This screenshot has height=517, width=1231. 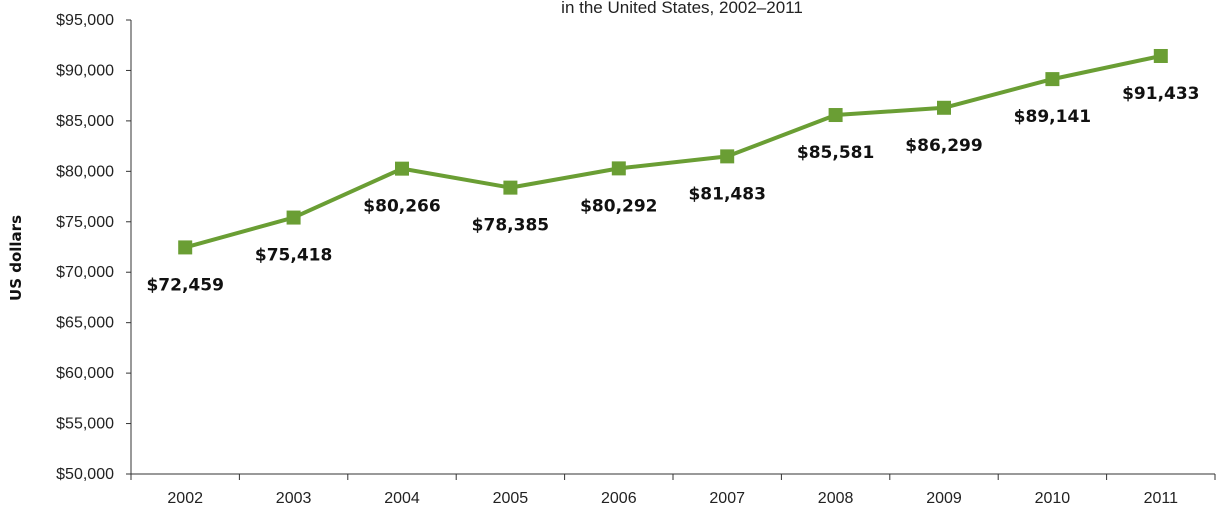 I want to click on y-tick-label: $85,000, so click(x=85, y=121).